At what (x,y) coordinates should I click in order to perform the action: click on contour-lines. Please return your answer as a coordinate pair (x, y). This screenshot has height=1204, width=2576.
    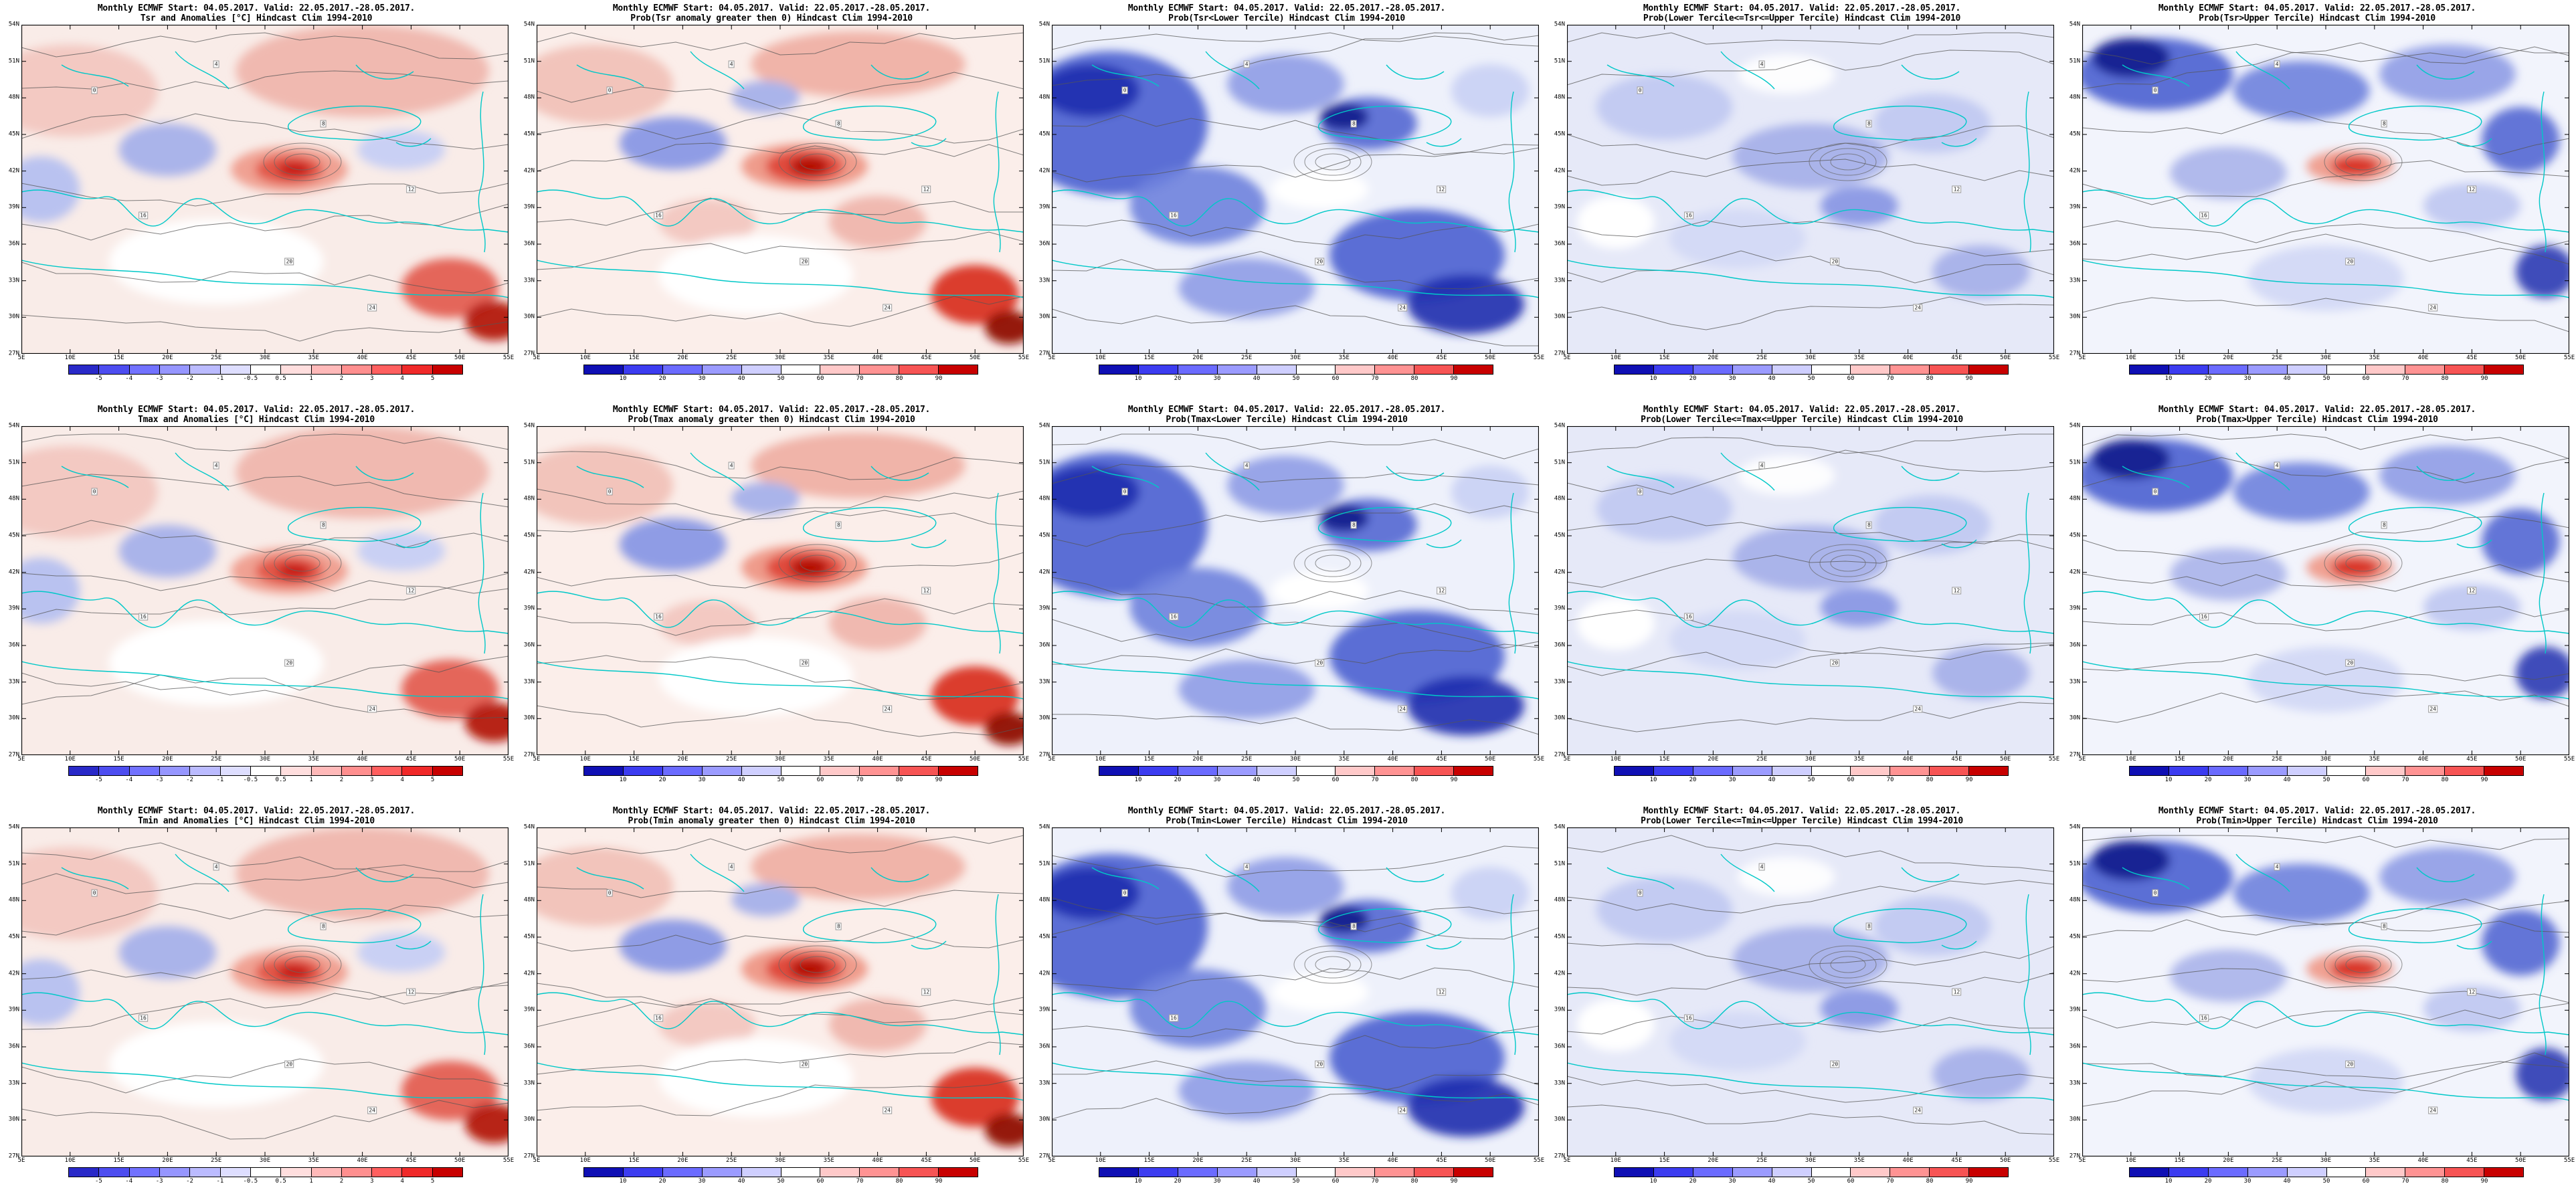
    Looking at the image, I should click on (265, 991).